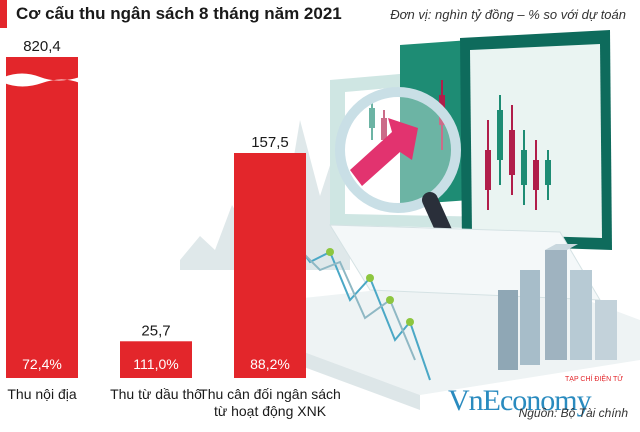  What do you see at coordinates (384, 152) in the screenshot?
I see `arrow-icon` at bounding box center [384, 152].